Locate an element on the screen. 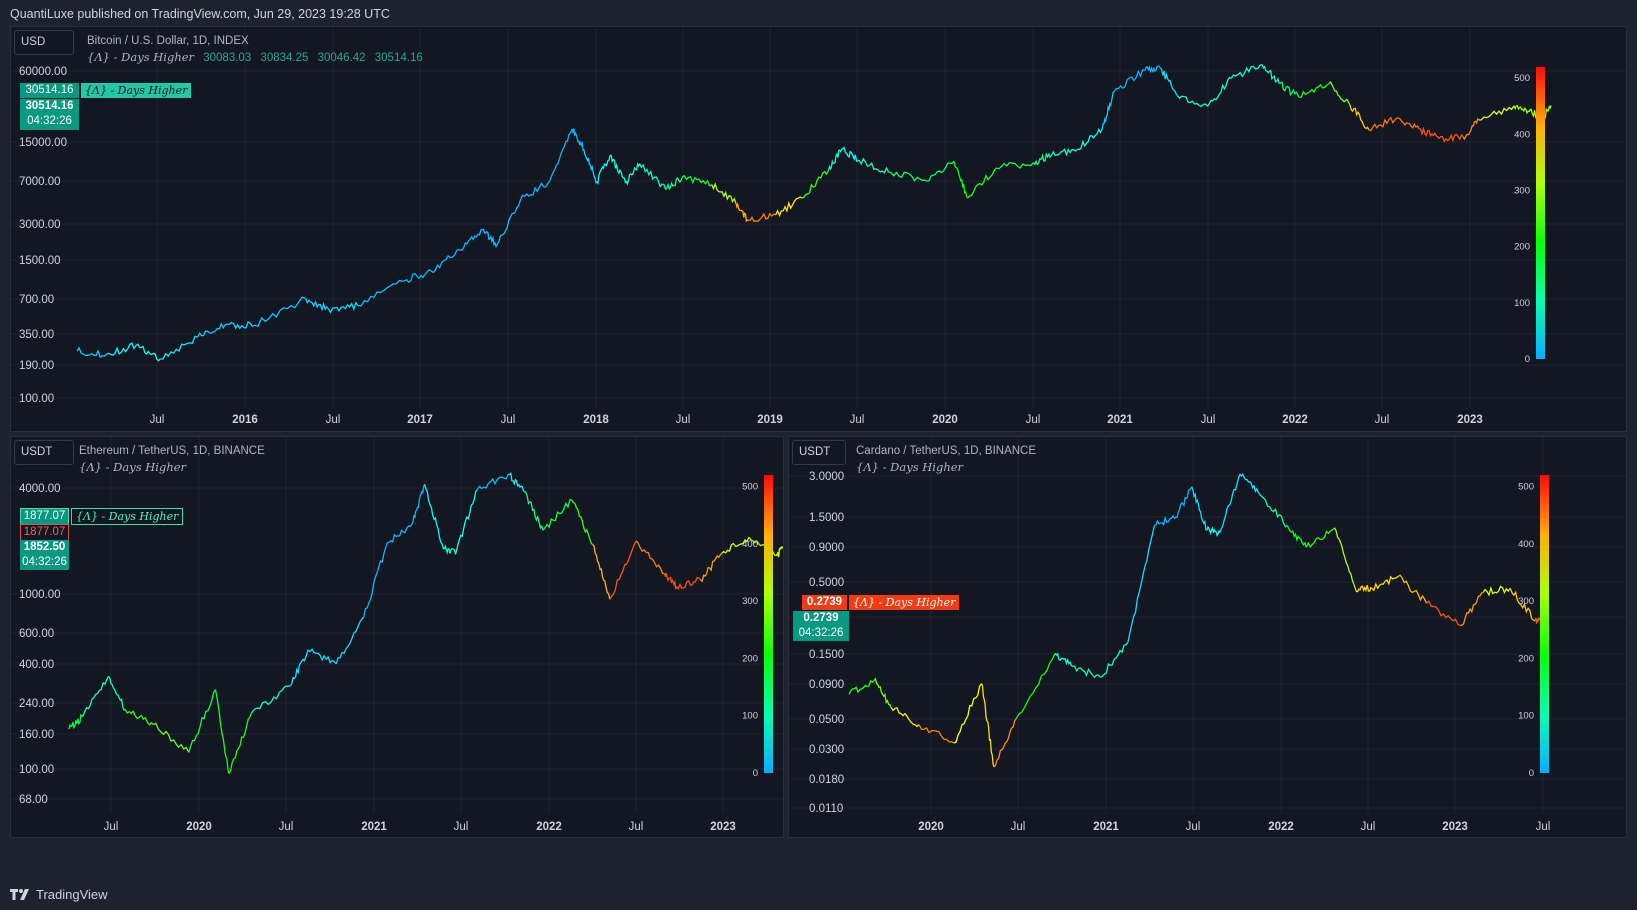 The height and width of the screenshot is (910, 1637). y-tick-label: 1000.00 is located at coordinates (40, 595).